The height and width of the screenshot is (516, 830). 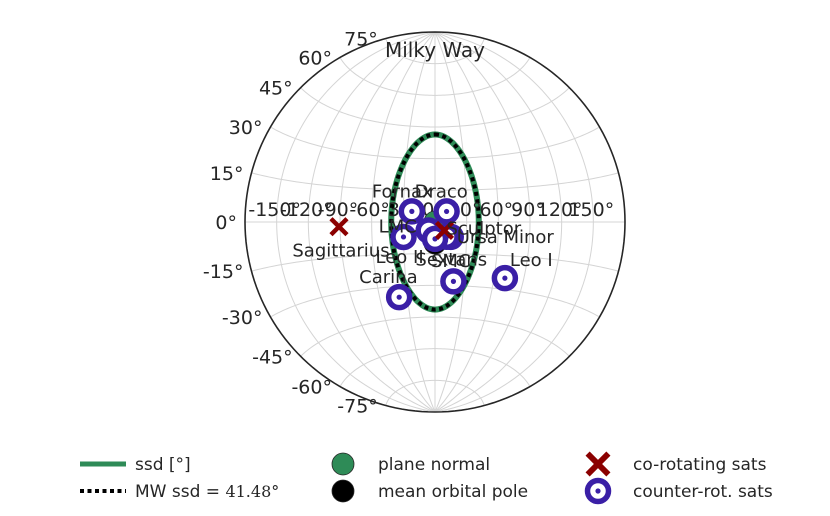 What do you see at coordinates (272, 357) in the screenshot?
I see `latitude-tick-label: -45°` at bounding box center [272, 357].